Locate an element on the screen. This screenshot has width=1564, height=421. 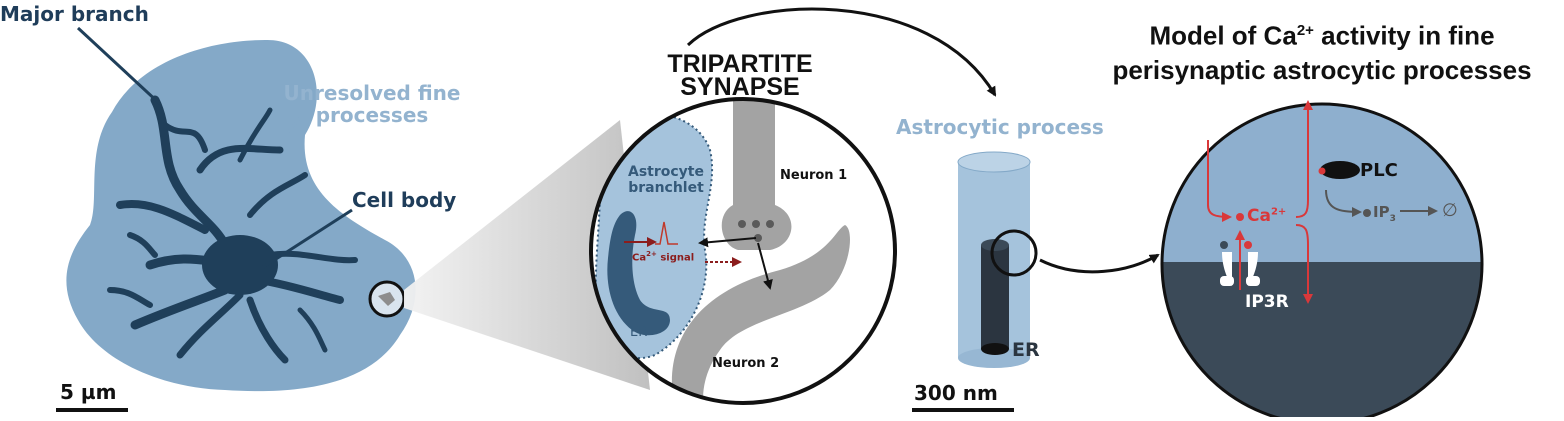
cell-body is located at coordinates (240, 265).